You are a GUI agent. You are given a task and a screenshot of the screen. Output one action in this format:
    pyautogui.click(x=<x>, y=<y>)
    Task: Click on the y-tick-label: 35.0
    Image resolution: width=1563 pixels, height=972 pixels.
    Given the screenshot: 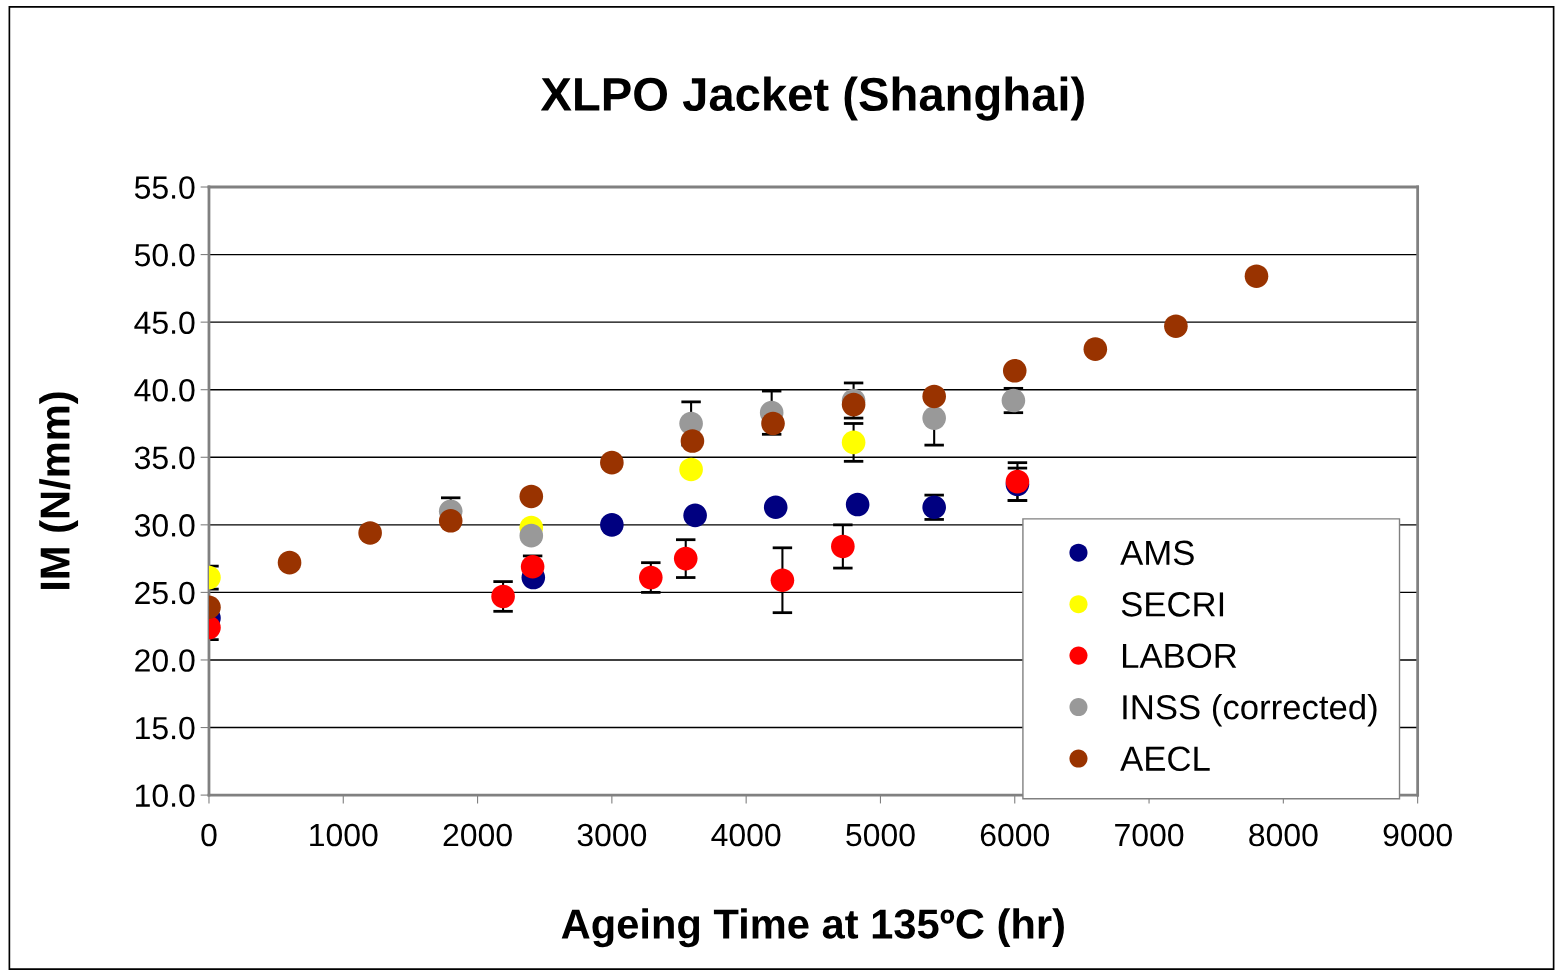 What is the action you would take?
    pyautogui.click(x=164, y=458)
    